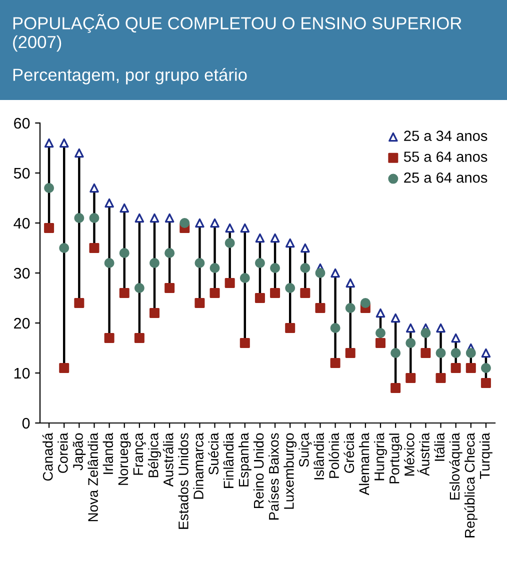  Describe the element at coordinates (22, 273) in the screenshot. I see `y-tick-label: 30` at that location.